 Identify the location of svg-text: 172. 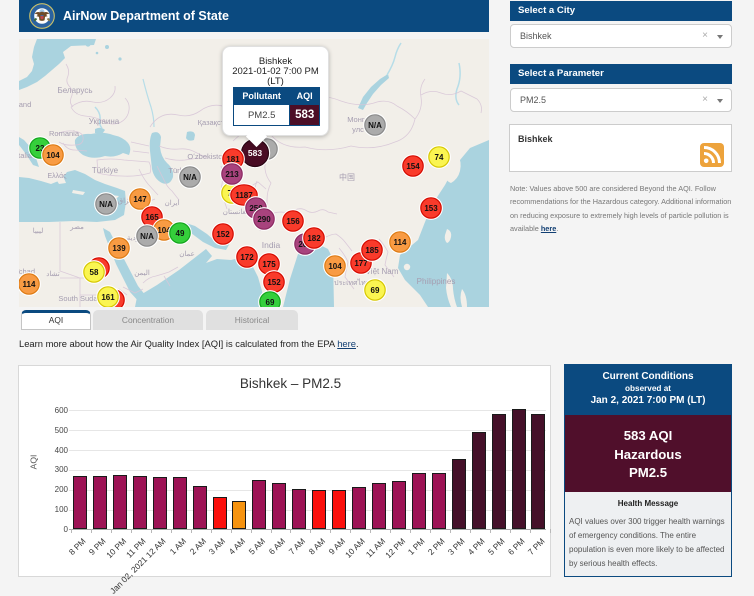
(247, 257).